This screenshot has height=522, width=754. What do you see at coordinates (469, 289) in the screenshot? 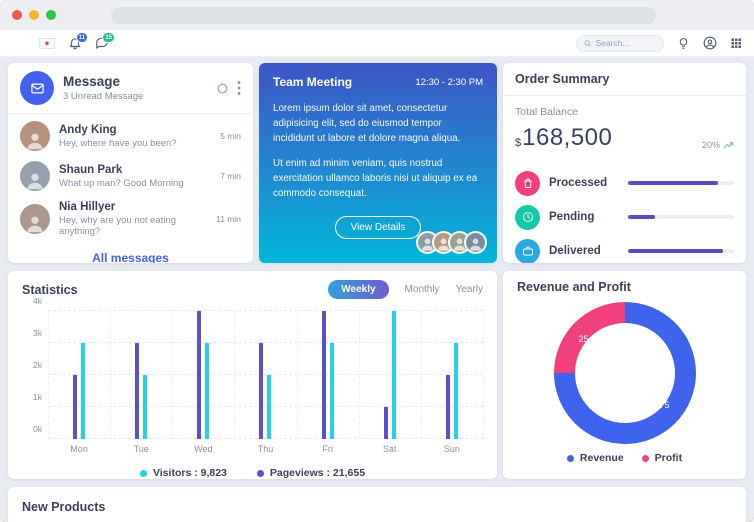
I see `tab-yearly: Yearly` at bounding box center [469, 289].